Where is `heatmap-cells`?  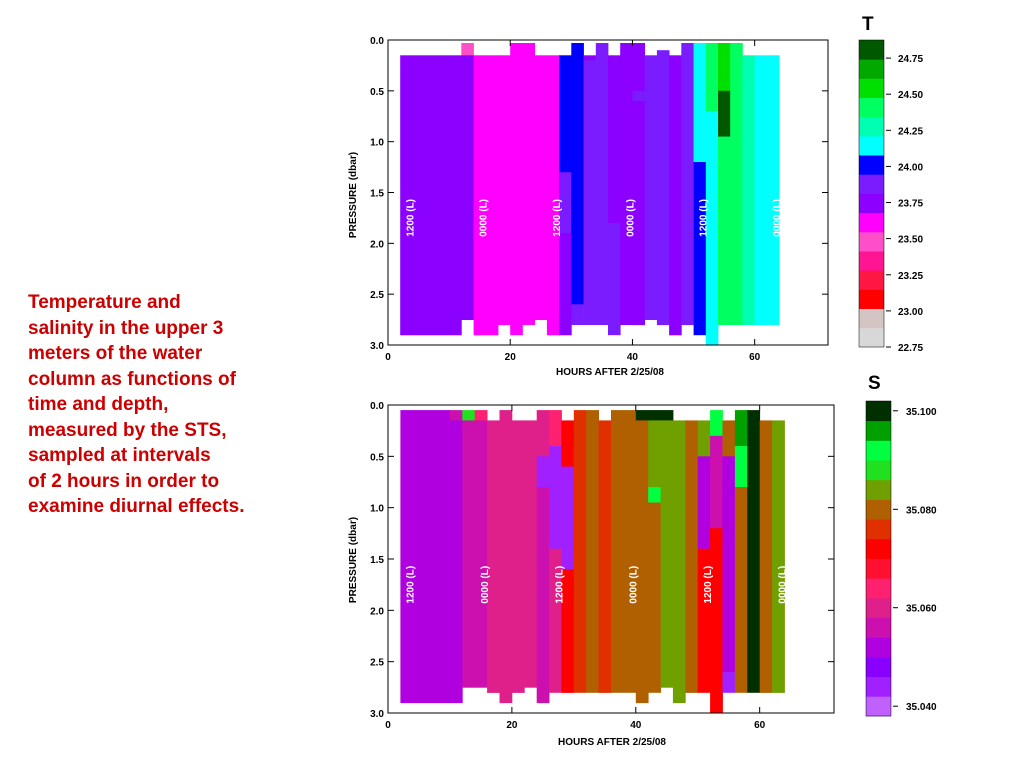 heatmap-cells is located at coordinates (590, 194).